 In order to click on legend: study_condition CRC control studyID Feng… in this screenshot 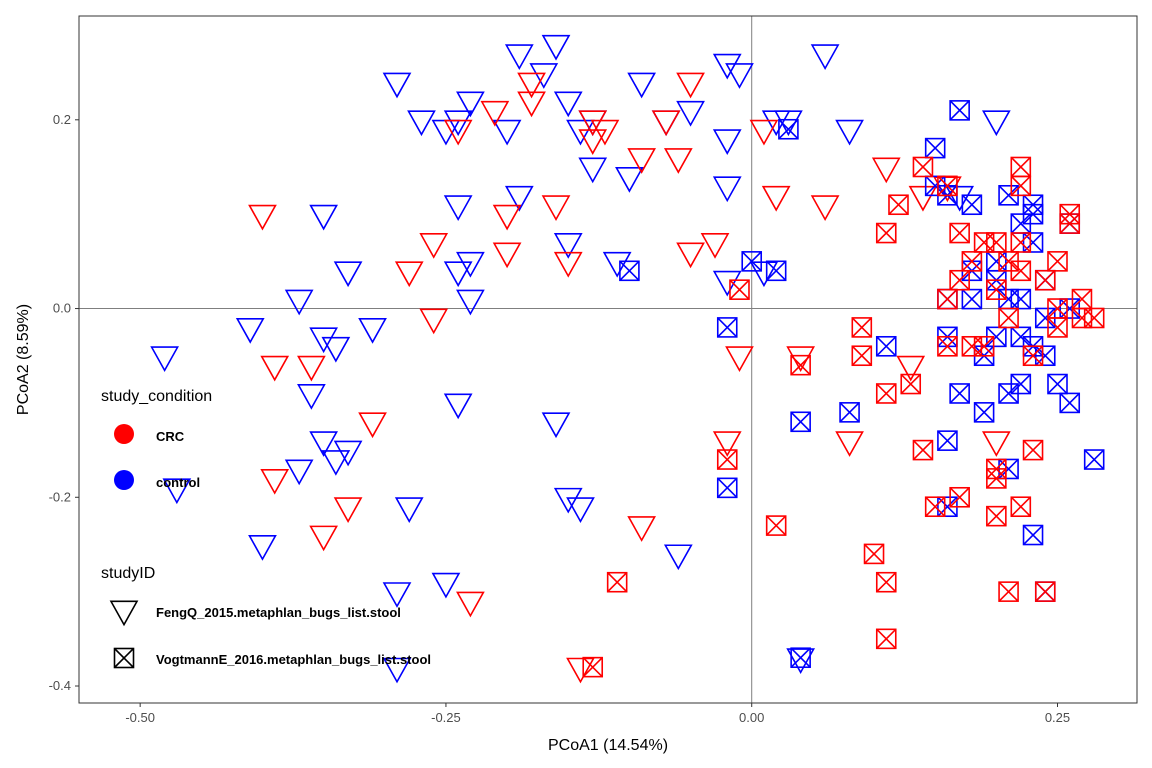, I will do `click(266, 528)`.